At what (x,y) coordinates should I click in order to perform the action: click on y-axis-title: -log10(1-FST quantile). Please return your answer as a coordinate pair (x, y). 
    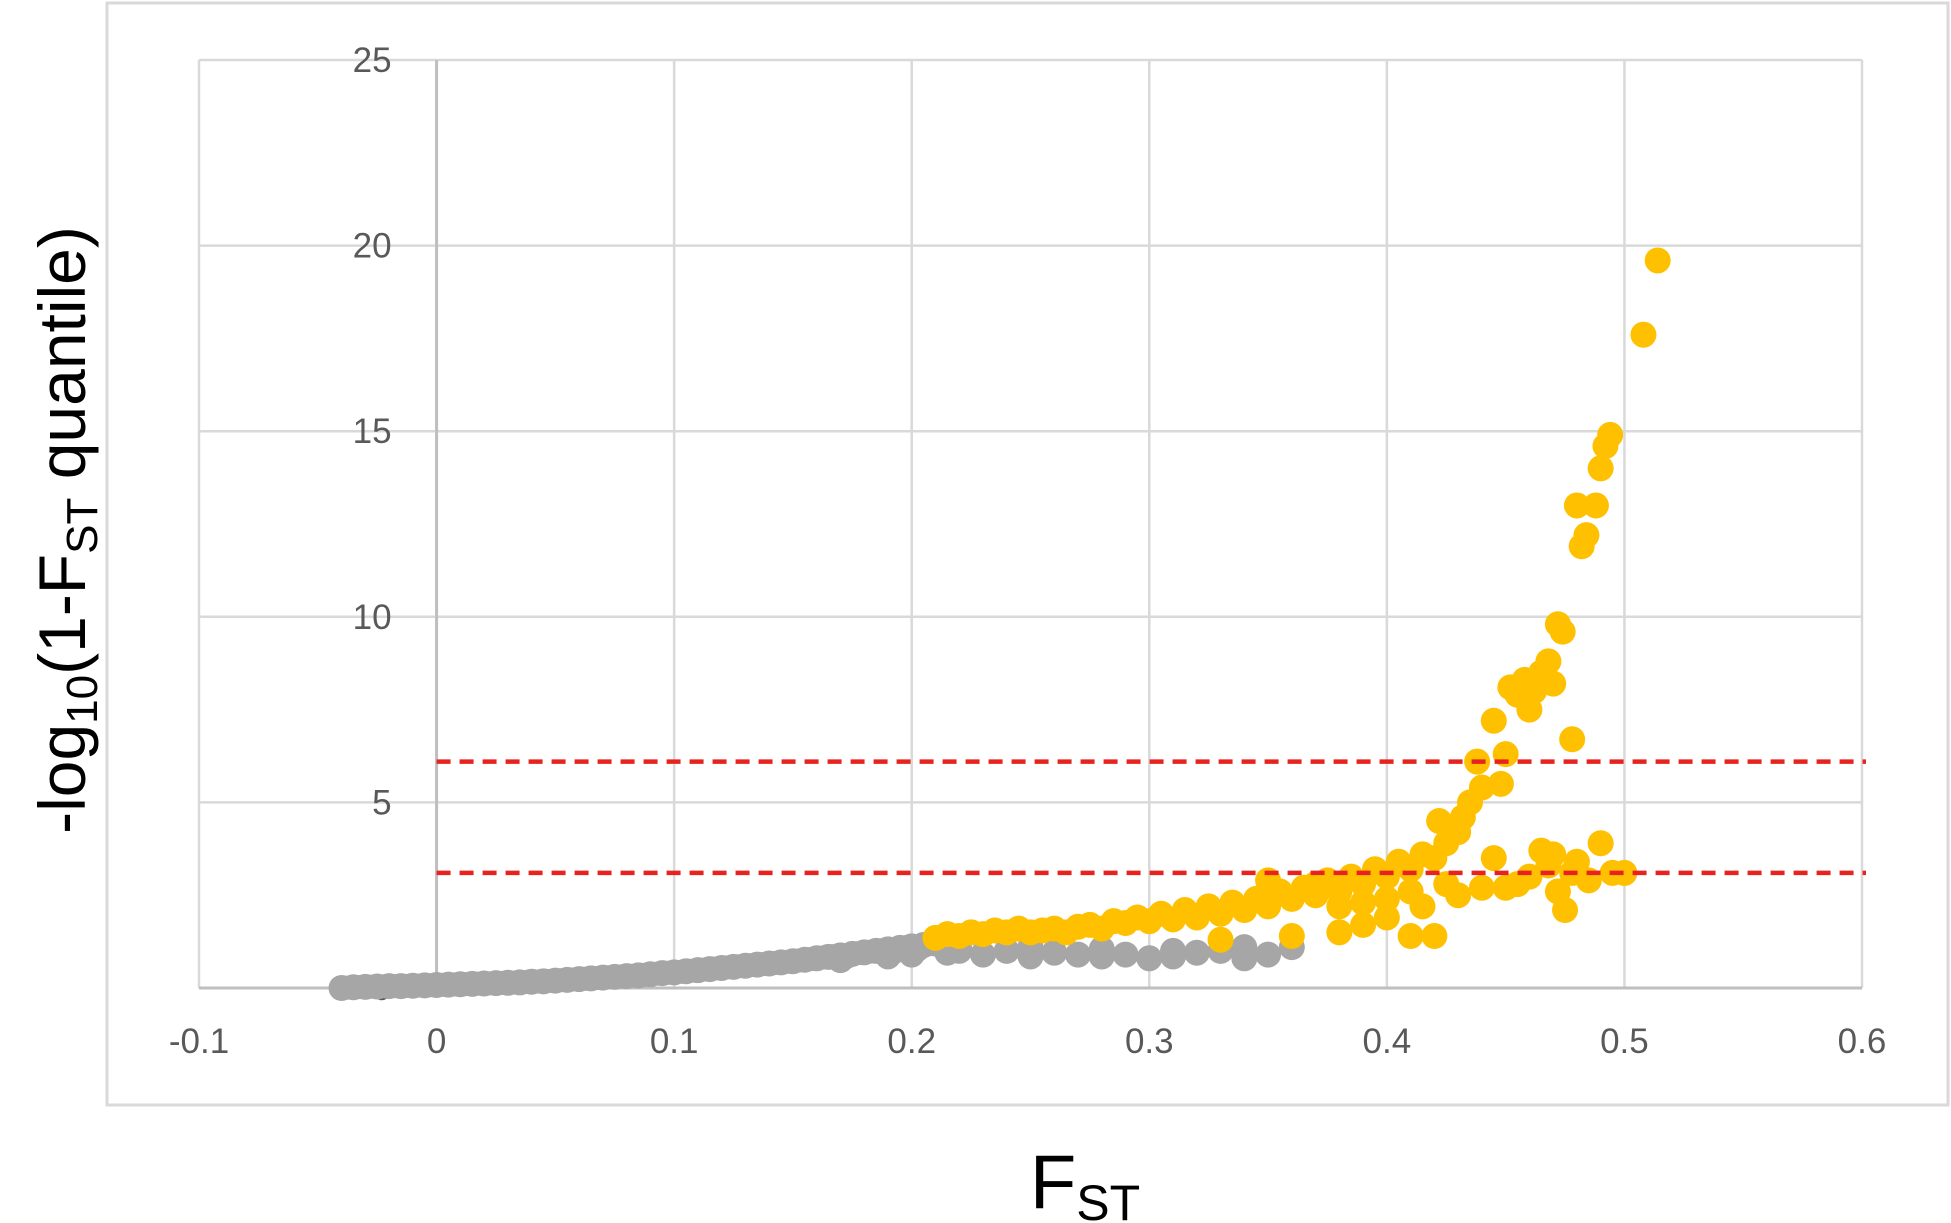
    Looking at the image, I should click on (66, 530).